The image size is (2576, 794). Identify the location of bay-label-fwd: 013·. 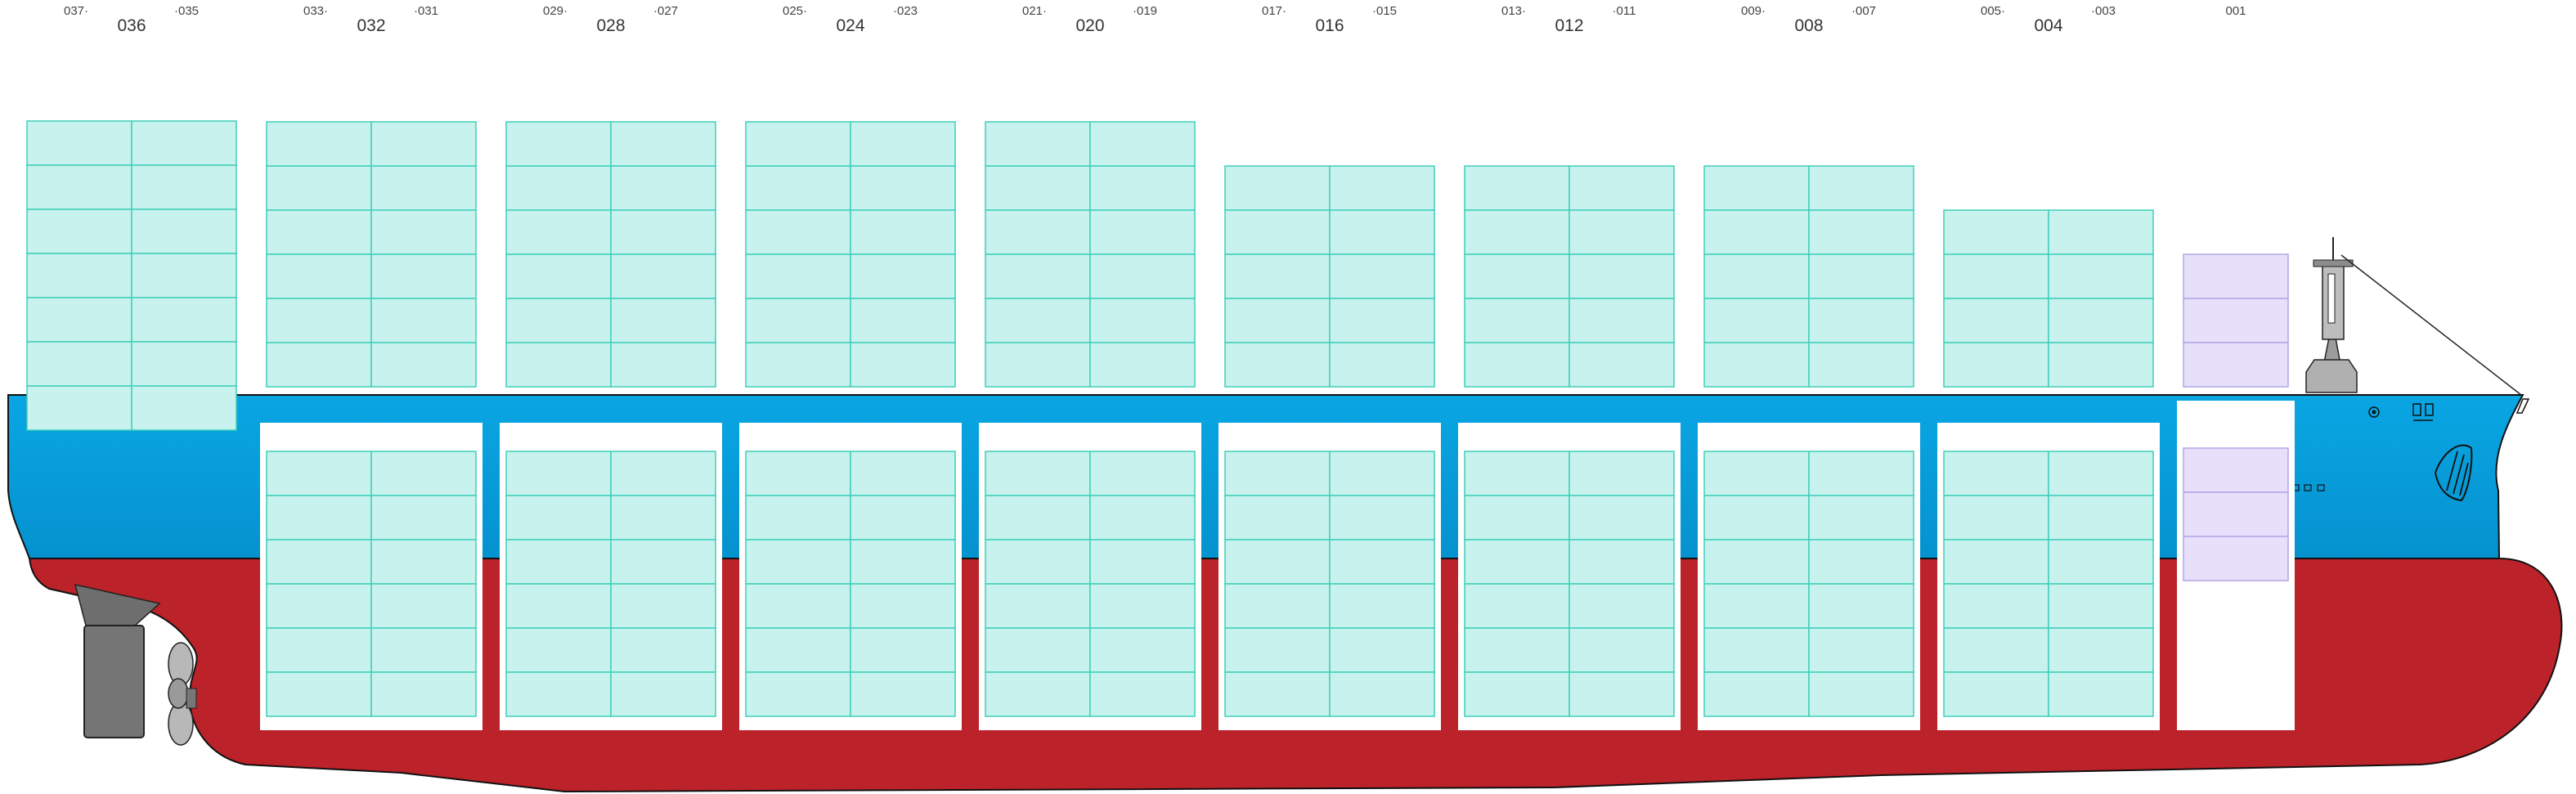
(1514, 11).